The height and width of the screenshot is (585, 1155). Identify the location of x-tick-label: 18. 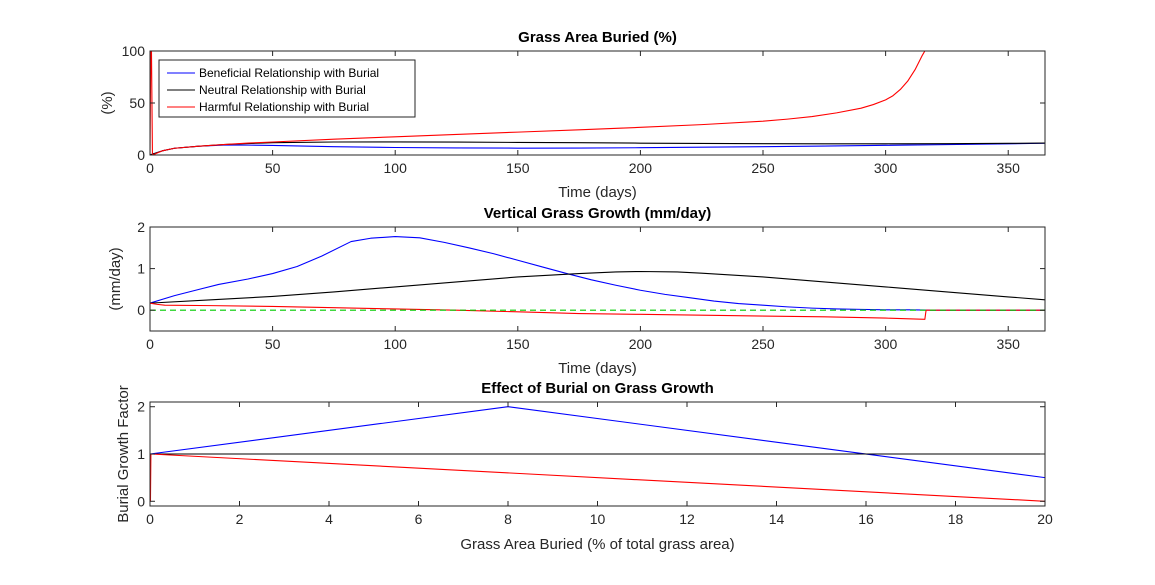
(956, 519).